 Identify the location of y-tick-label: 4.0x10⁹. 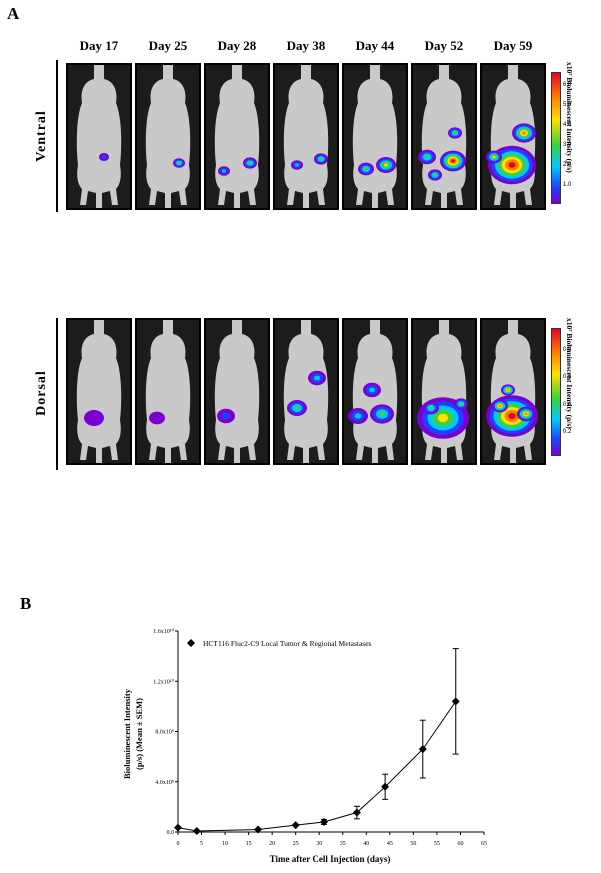
(164, 783).